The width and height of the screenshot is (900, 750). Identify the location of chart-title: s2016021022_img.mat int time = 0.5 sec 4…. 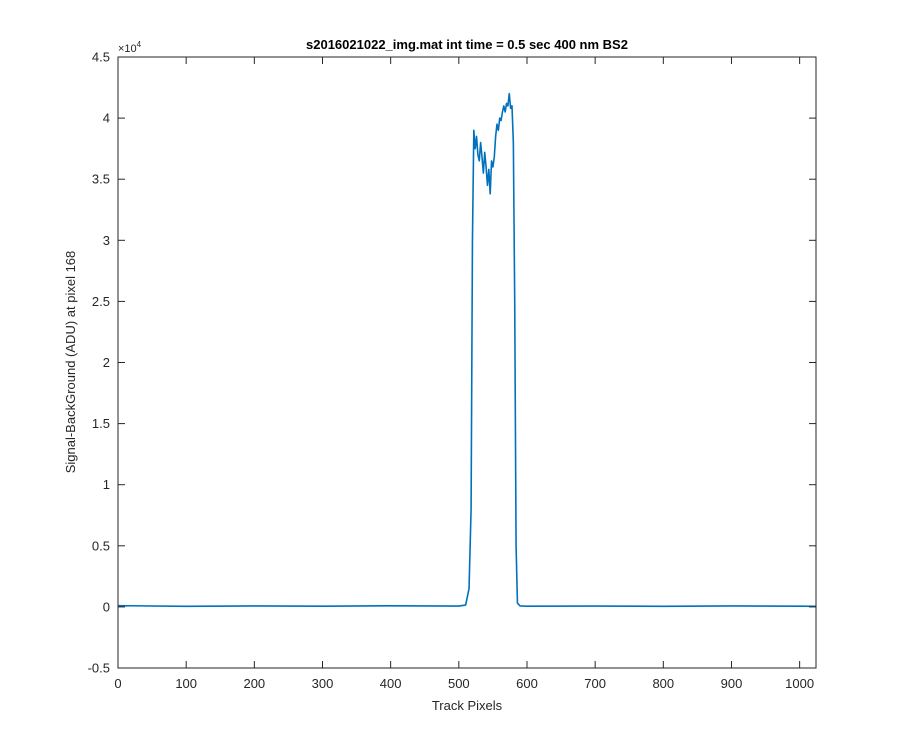
(467, 44).